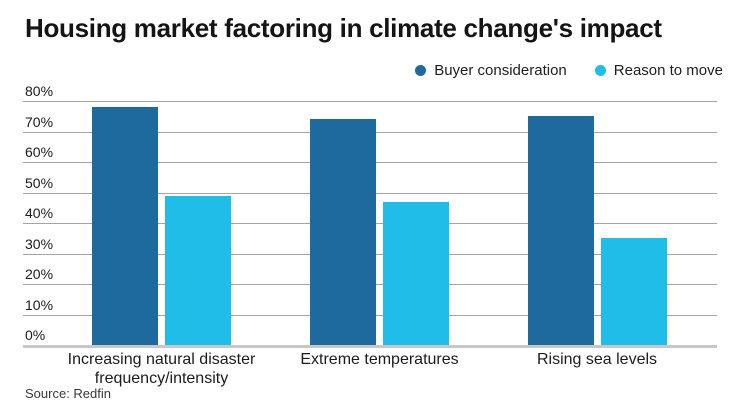 The image size is (740, 416). What do you see at coordinates (560, 230) in the screenshot?
I see `bar-buyer-consideration-rising-sea-levels` at bounding box center [560, 230].